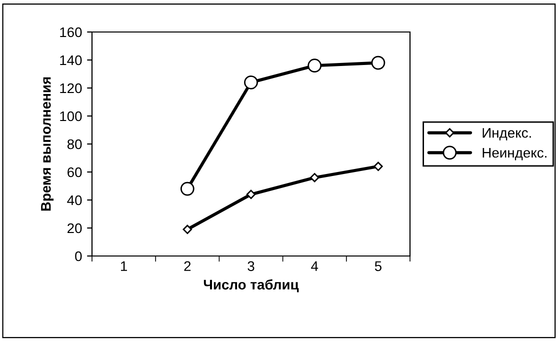 Image resolution: width=559 pixels, height=341 pixels. What do you see at coordinates (71, 60) in the screenshot?
I see `y-tick-label: 140` at bounding box center [71, 60].